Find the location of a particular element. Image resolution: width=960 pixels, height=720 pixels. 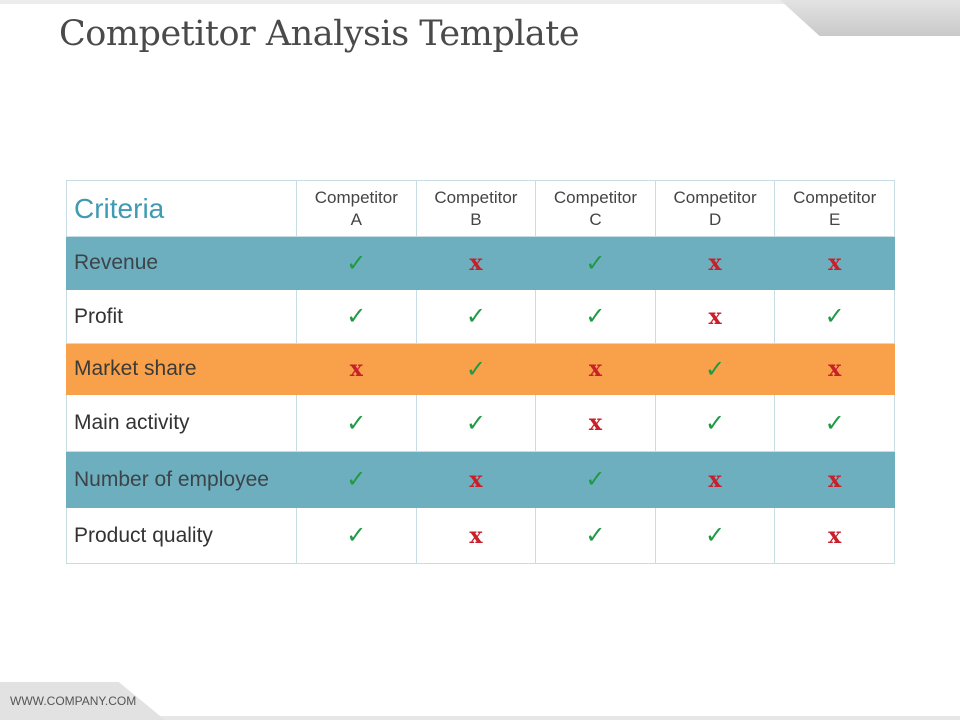

criteria-label: Profit is located at coordinates (181, 316).